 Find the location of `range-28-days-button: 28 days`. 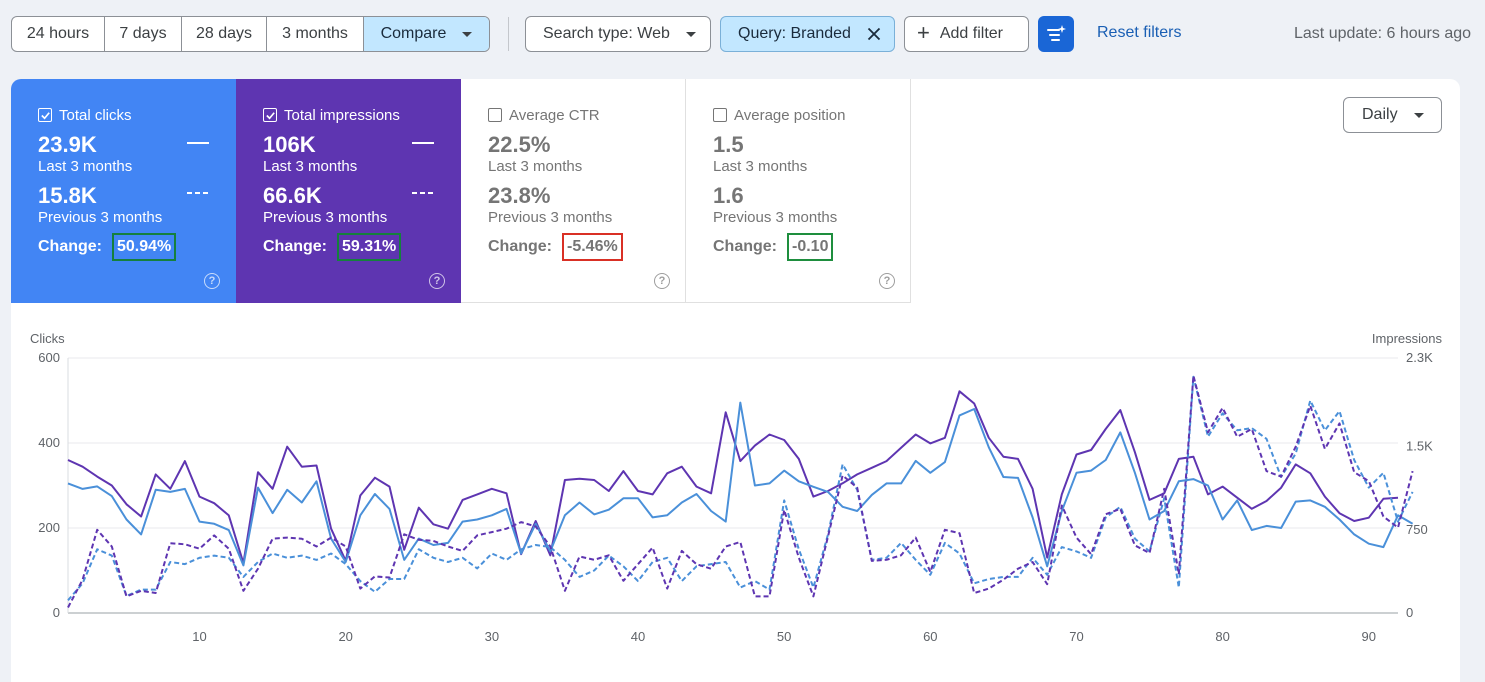

range-28-days-button: 28 days is located at coordinates (224, 34).